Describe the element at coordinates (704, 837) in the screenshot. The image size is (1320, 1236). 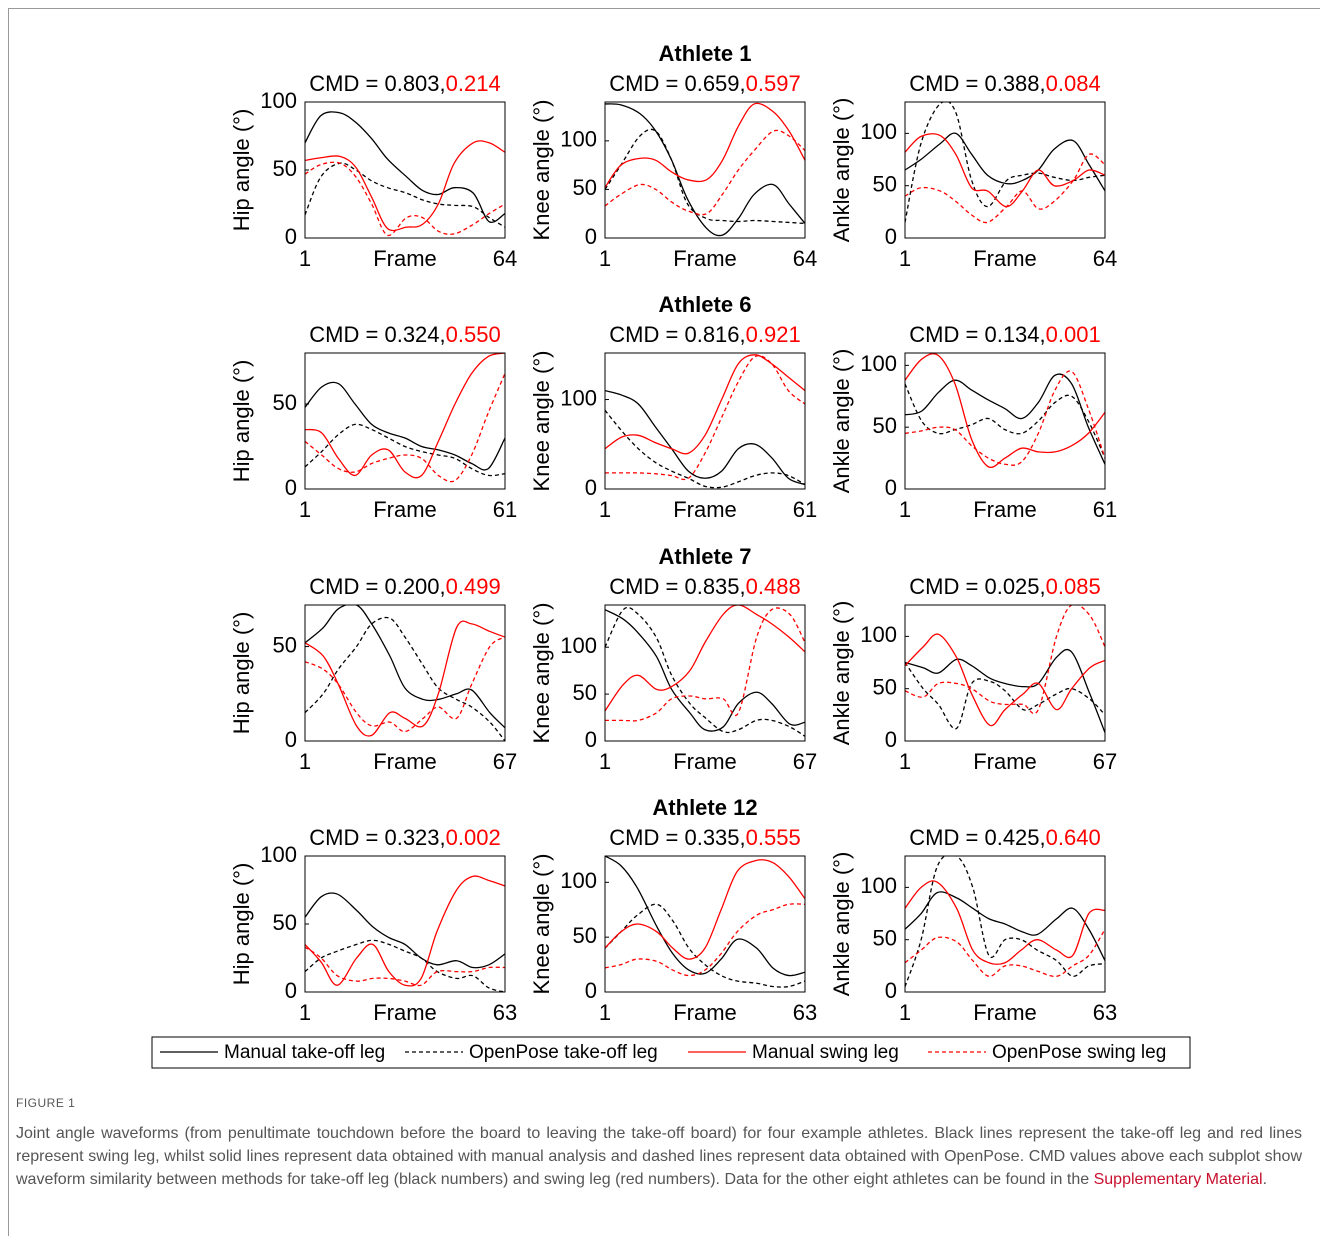
I see `subplot-title: CMD = 0.335,0.555` at that location.